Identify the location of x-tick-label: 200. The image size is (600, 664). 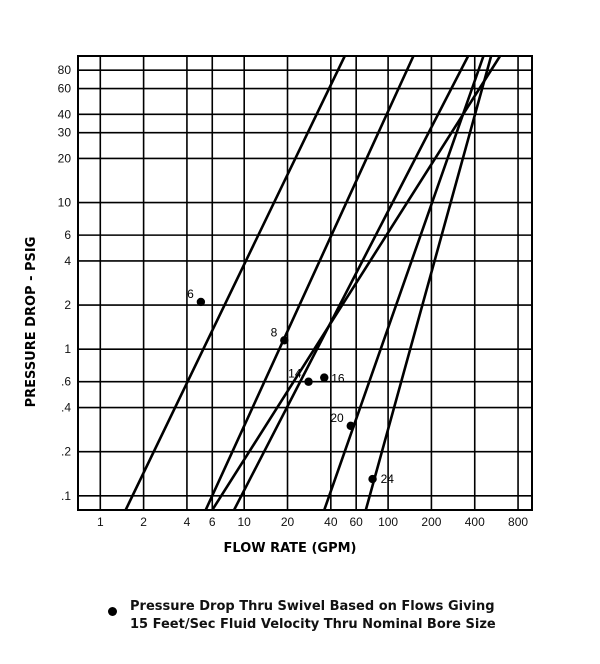
(431, 522).